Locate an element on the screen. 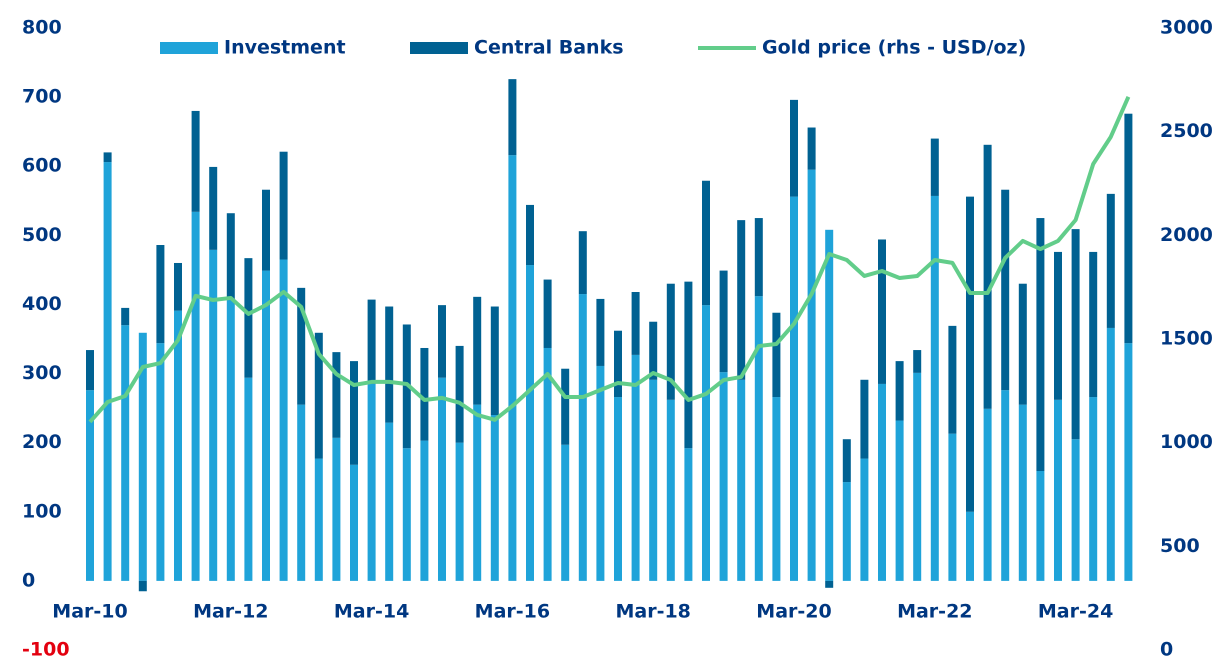 This screenshot has height=665, width=1221. y-tick-label: 400 is located at coordinates (42, 304).